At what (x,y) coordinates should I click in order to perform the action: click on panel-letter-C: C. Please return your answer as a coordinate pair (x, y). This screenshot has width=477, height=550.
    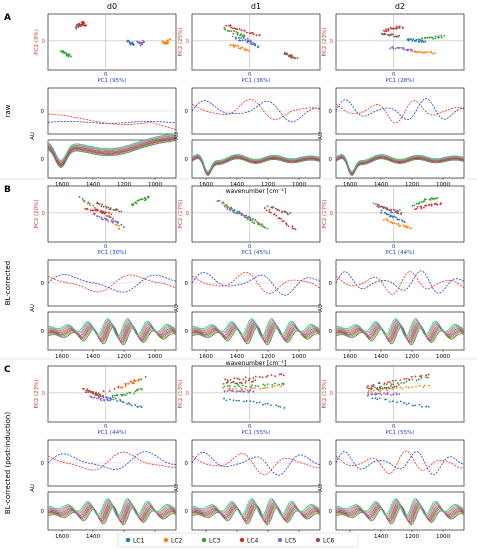
    Looking at the image, I should click on (7, 370).